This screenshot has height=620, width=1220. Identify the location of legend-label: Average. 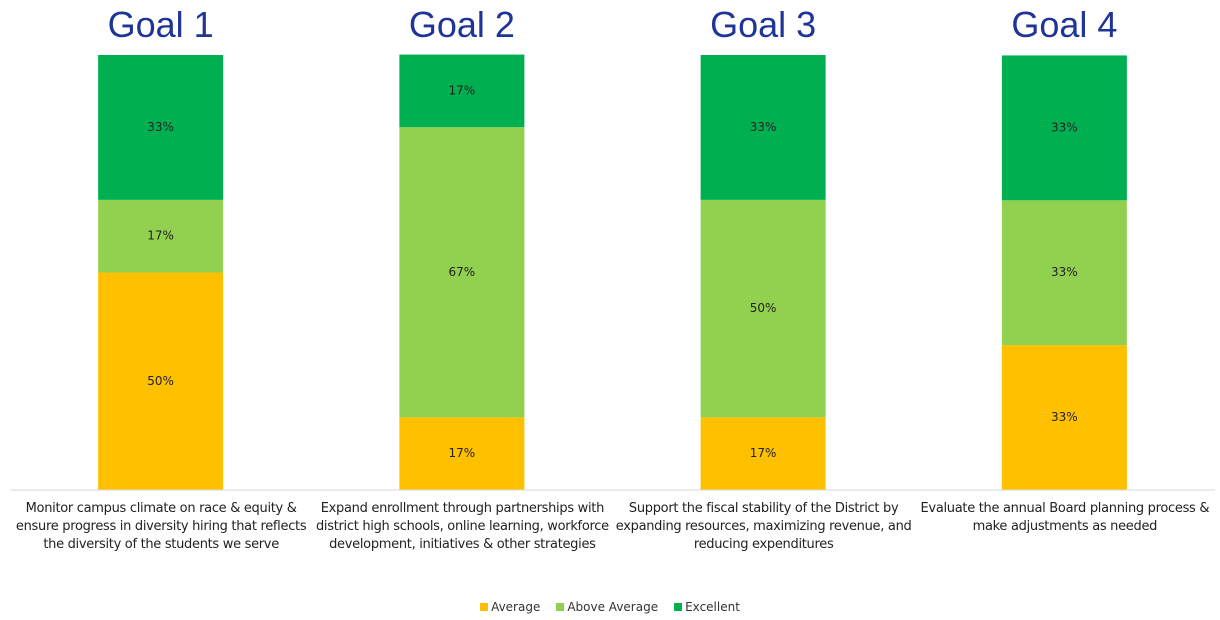
(516, 607).